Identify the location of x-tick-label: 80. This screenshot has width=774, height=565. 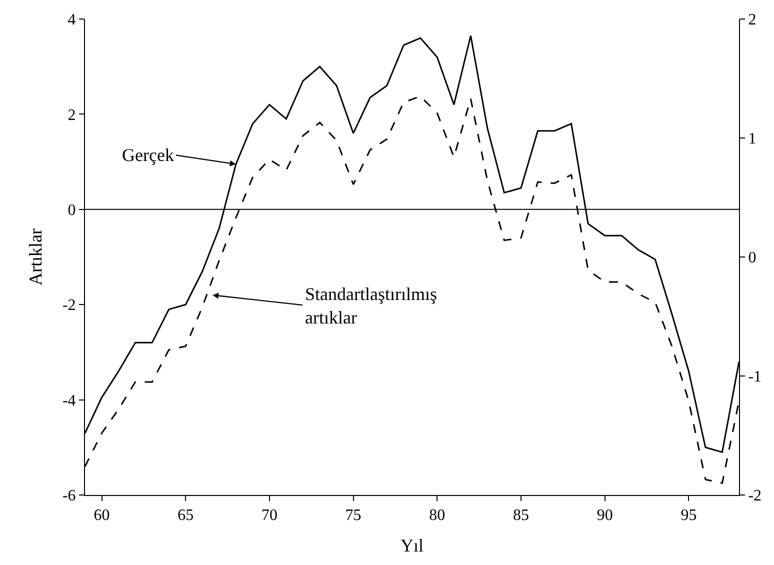
(437, 515).